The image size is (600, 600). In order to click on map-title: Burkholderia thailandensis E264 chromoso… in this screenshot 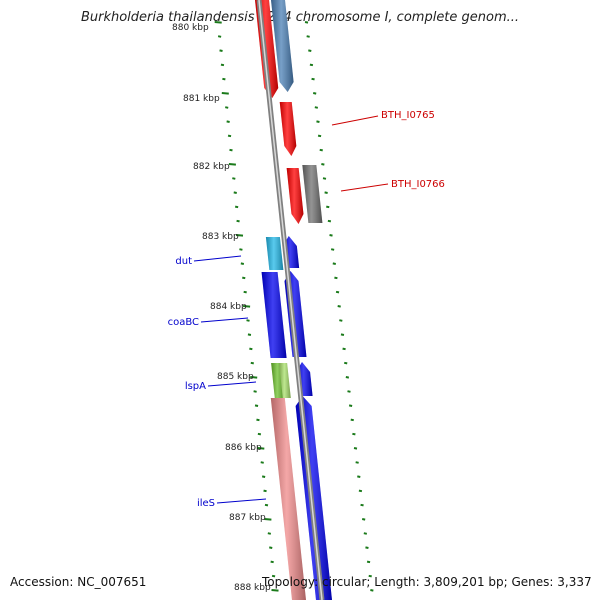, I will do `click(300, 17)`.